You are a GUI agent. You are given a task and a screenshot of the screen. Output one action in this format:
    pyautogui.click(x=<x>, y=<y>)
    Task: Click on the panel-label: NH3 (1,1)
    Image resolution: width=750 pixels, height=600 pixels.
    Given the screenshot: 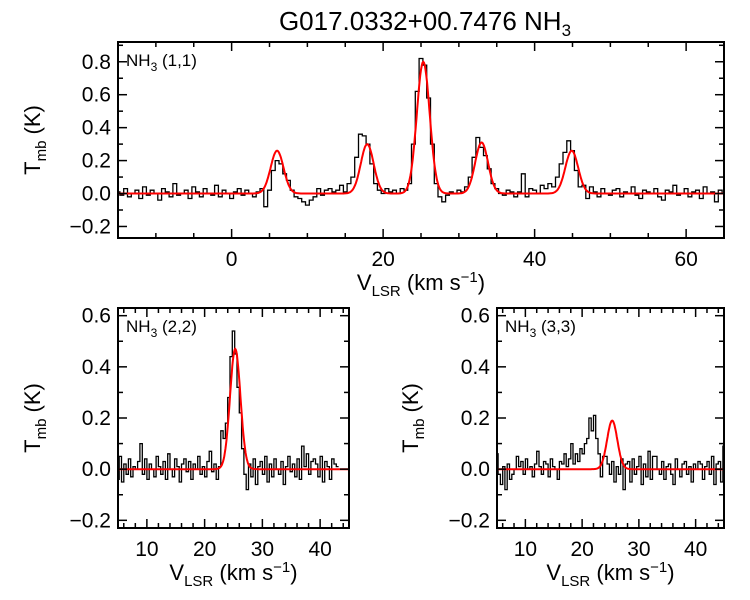 What is the action you would take?
    pyautogui.click(x=161, y=62)
    